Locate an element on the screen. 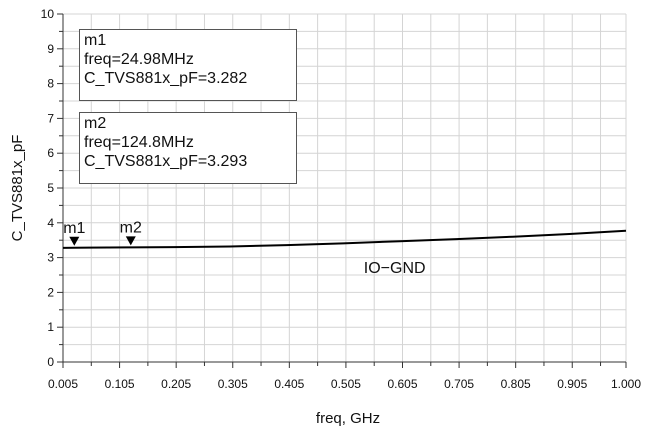 This screenshot has width=653, height=432. marker-label: m2 is located at coordinates (131, 227).